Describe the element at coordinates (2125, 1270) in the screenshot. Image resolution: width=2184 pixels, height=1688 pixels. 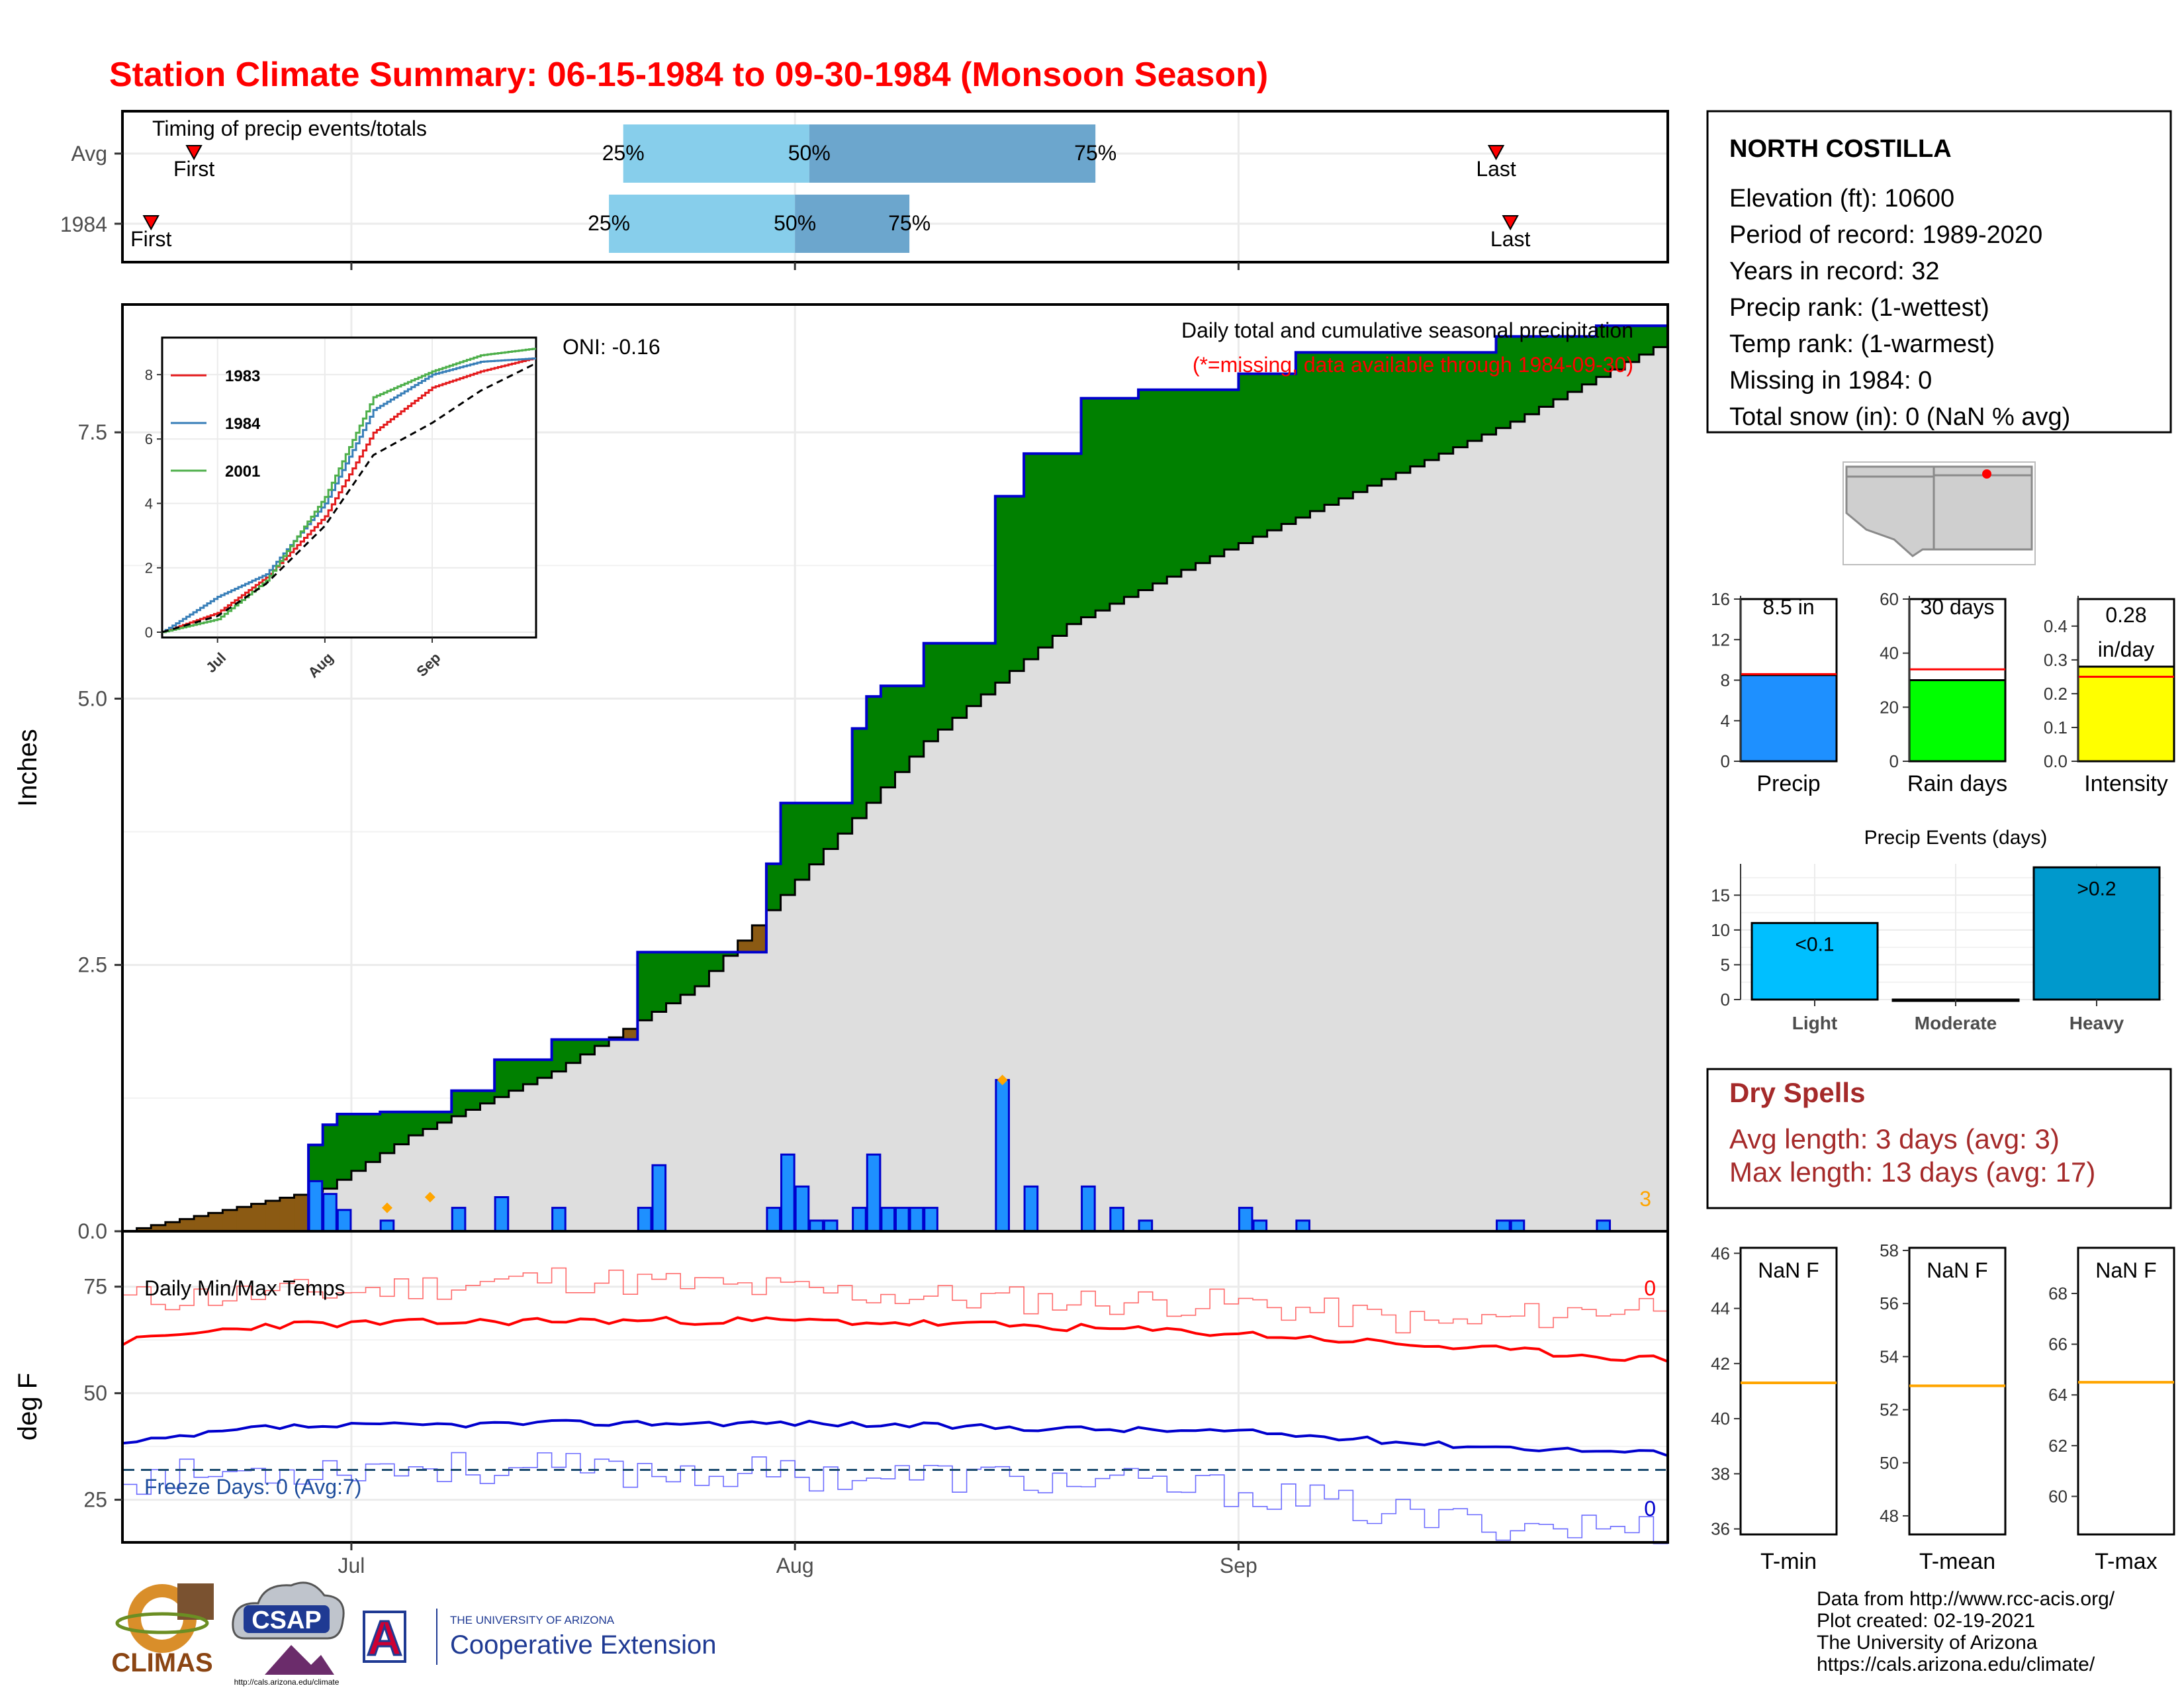
I see `temp-bar-value: NaN F` at that location.